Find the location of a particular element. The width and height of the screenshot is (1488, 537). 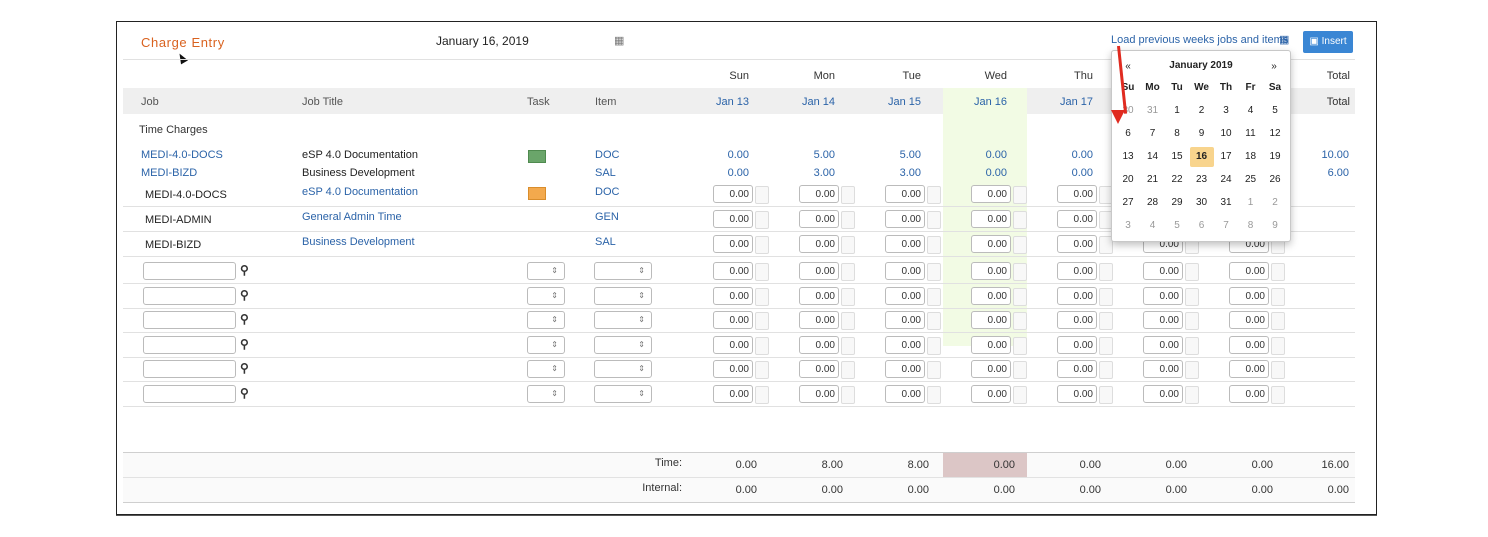

calendar-day: 20 is located at coordinates (1128, 179).